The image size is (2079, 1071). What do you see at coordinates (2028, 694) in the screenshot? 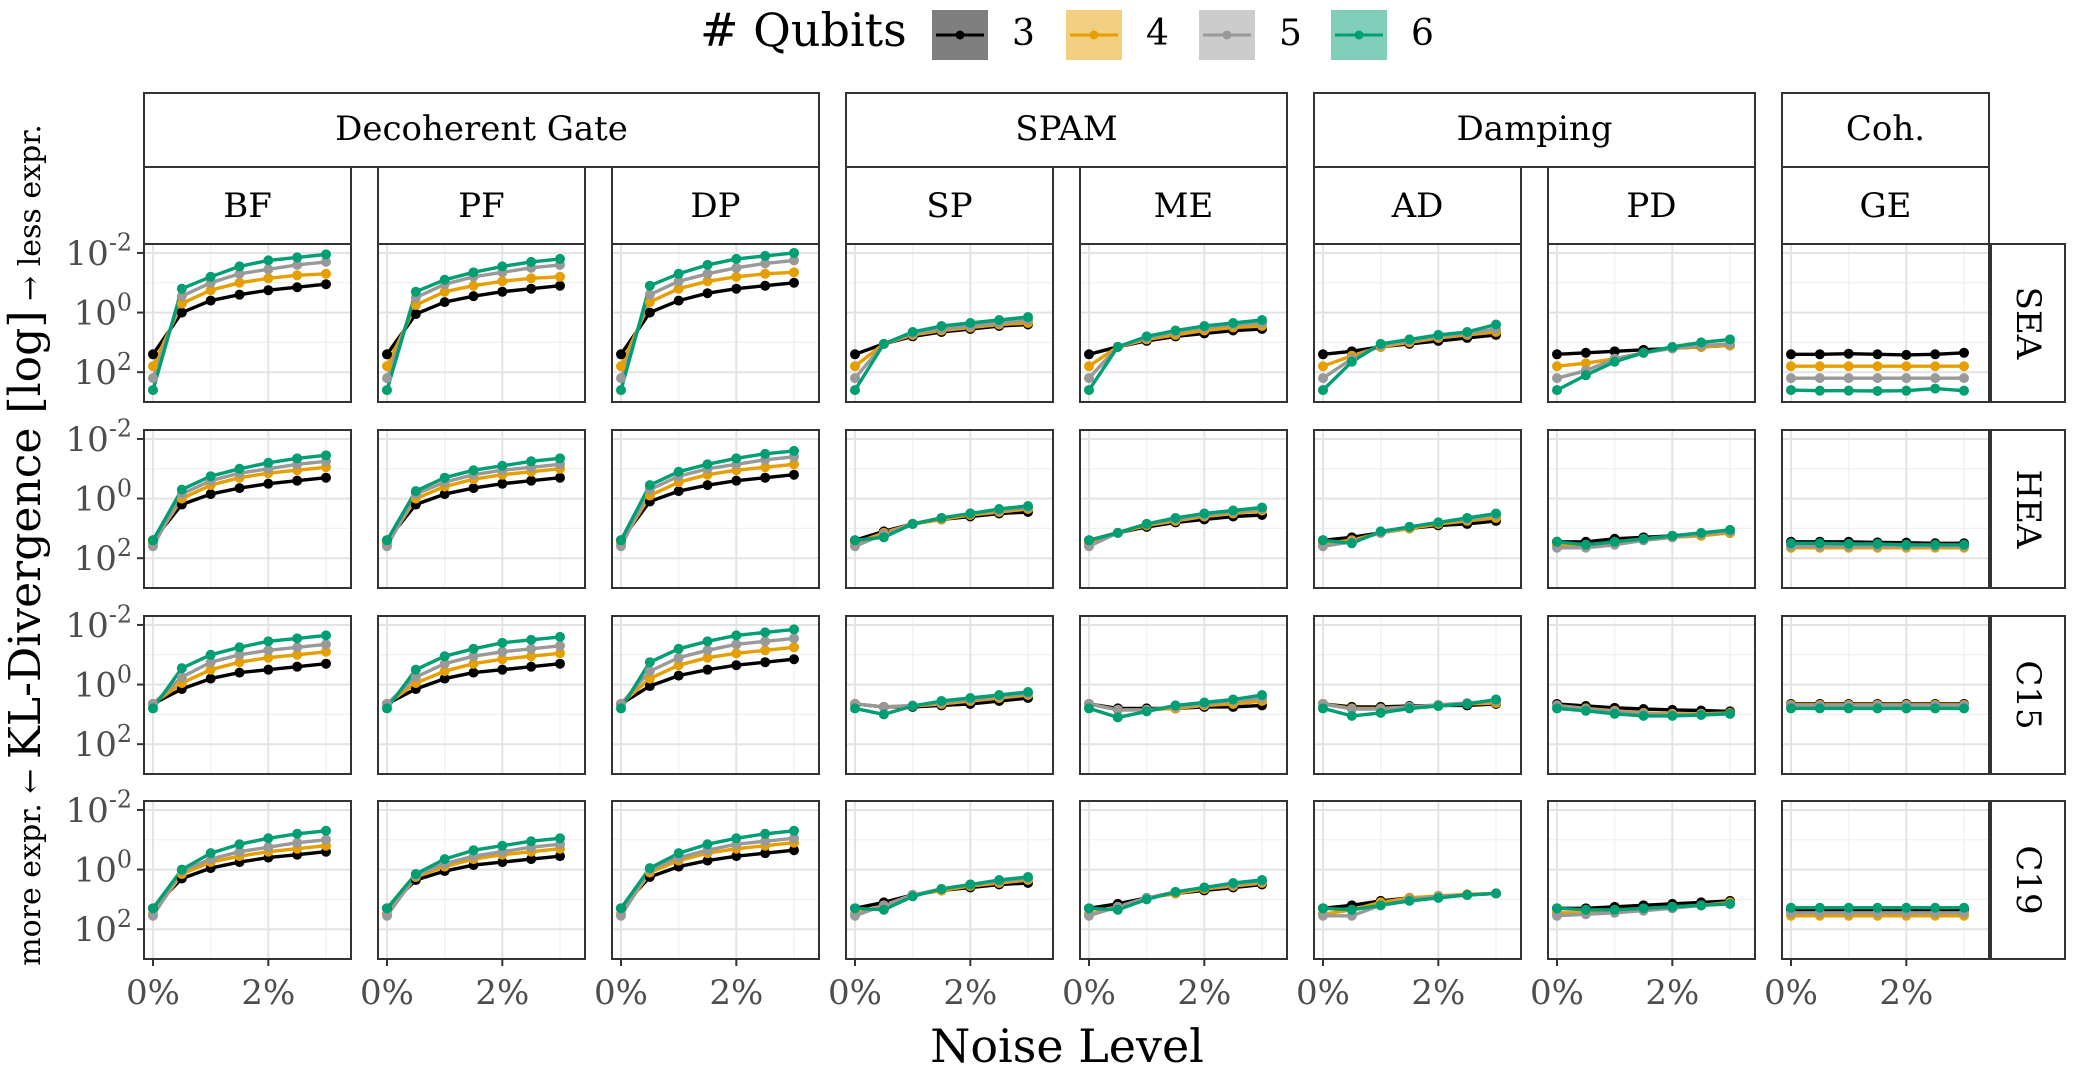
I see `strip-row-label: C15` at bounding box center [2028, 694].